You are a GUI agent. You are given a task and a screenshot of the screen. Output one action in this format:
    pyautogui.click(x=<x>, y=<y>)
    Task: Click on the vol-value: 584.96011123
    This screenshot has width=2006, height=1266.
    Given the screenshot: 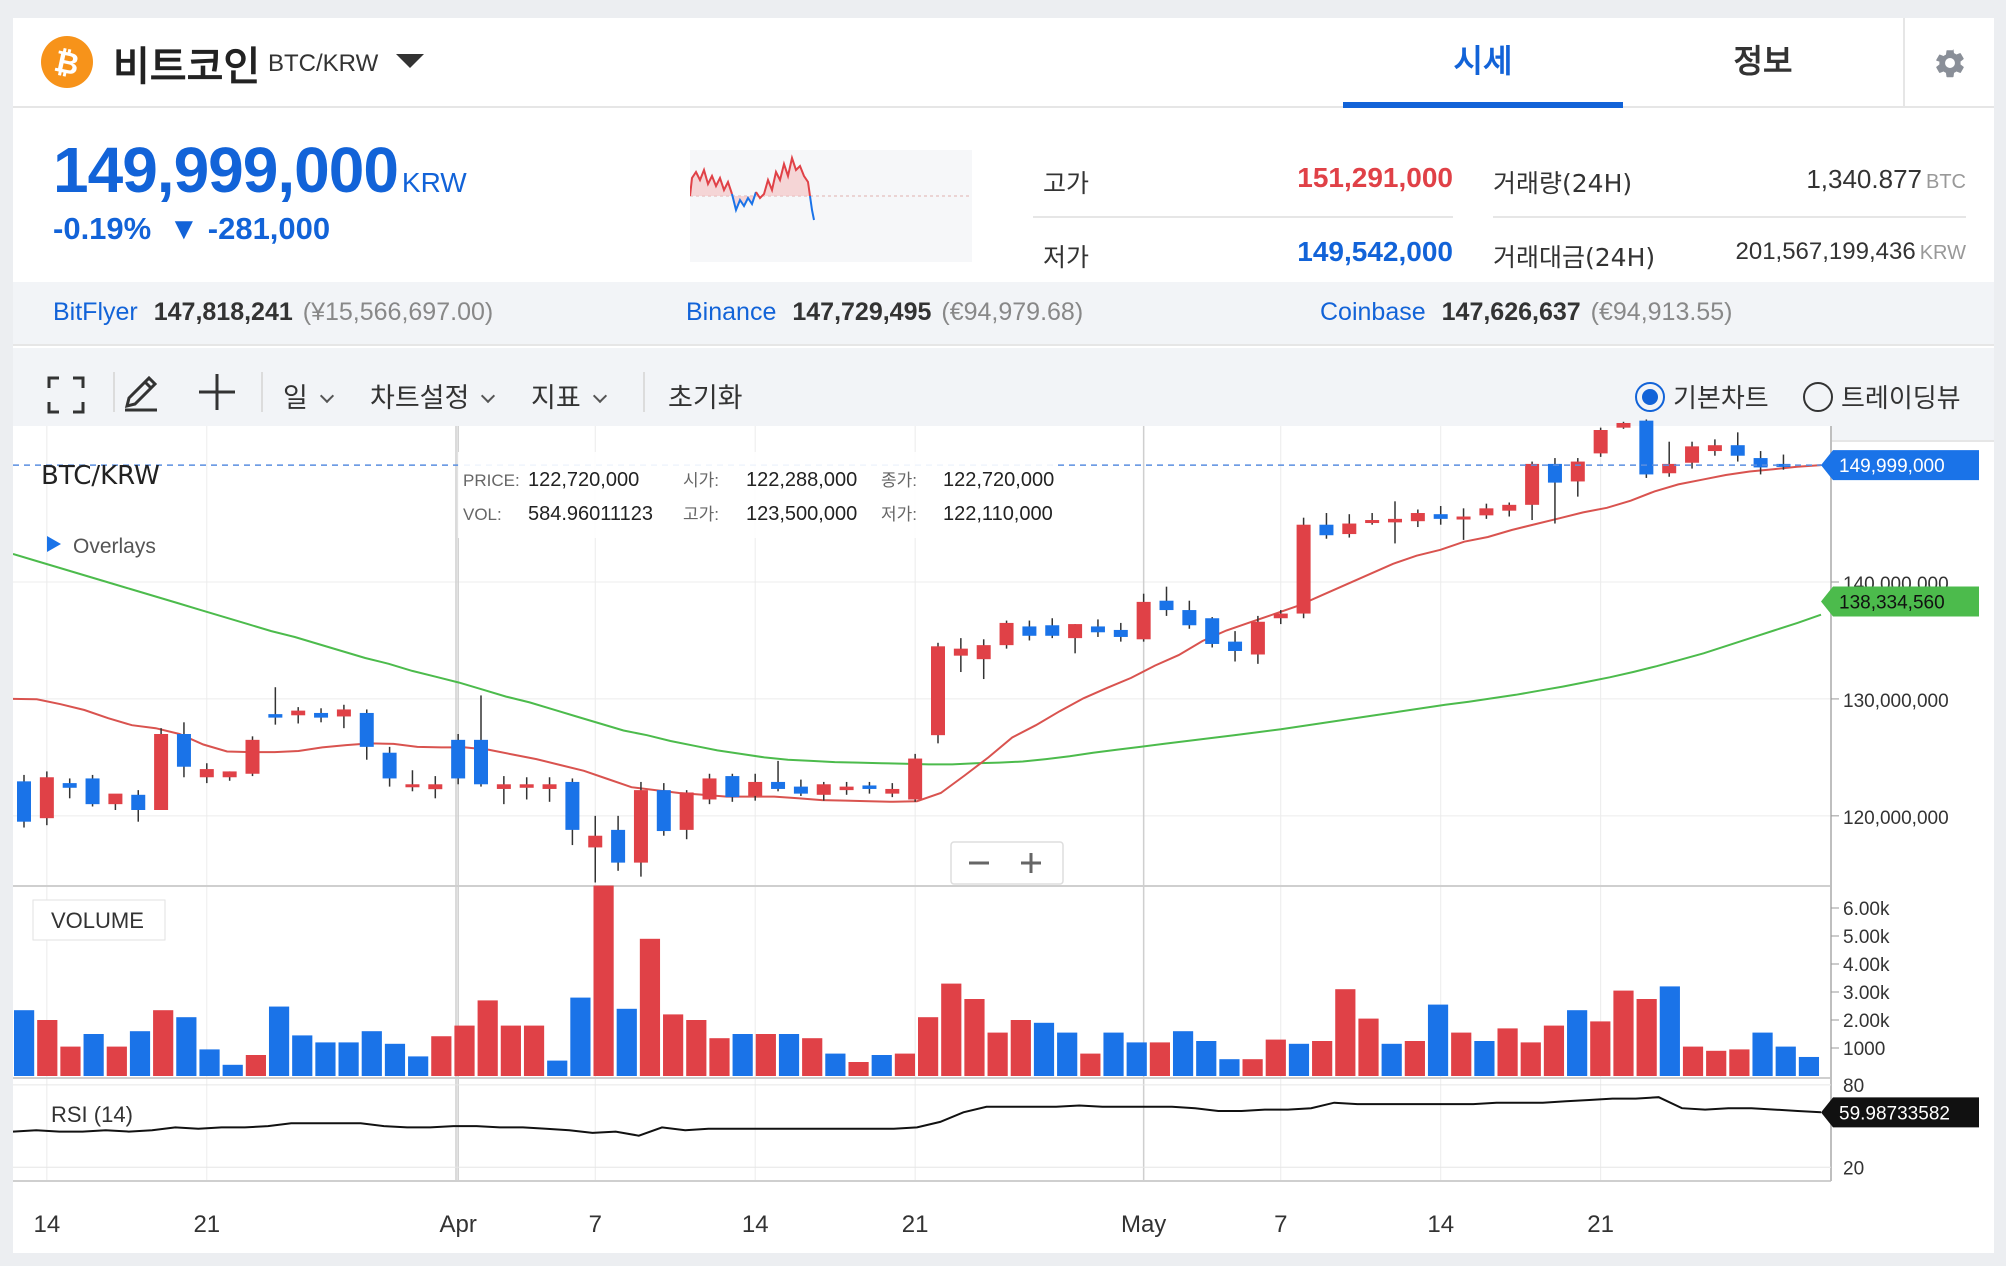 What is the action you would take?
    pyautogui.click(x=590, y=514)
    